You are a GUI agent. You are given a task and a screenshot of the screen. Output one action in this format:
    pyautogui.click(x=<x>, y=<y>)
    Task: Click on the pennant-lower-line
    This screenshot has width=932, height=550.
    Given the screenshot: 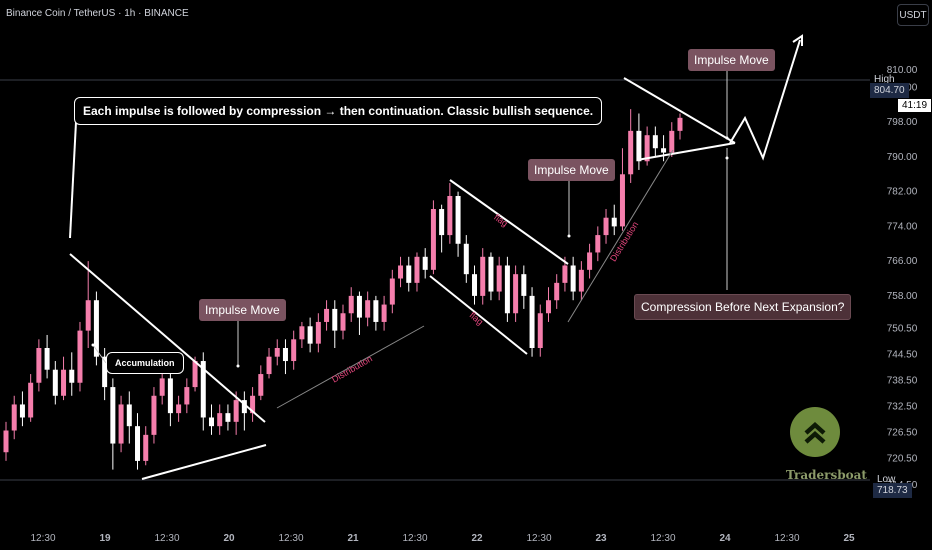 What is the action you would take?
    pyautogui.click(x=686, y=151)
    